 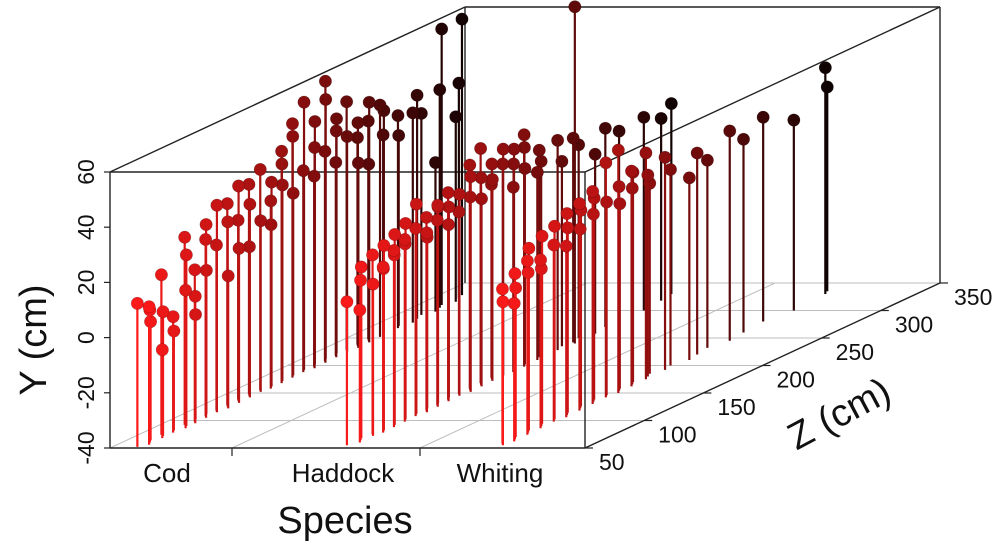 What do you see at coordinates (86, 447) in the screenshot?
I see `y-tick-label: -40` at bounding box center [86, 447].